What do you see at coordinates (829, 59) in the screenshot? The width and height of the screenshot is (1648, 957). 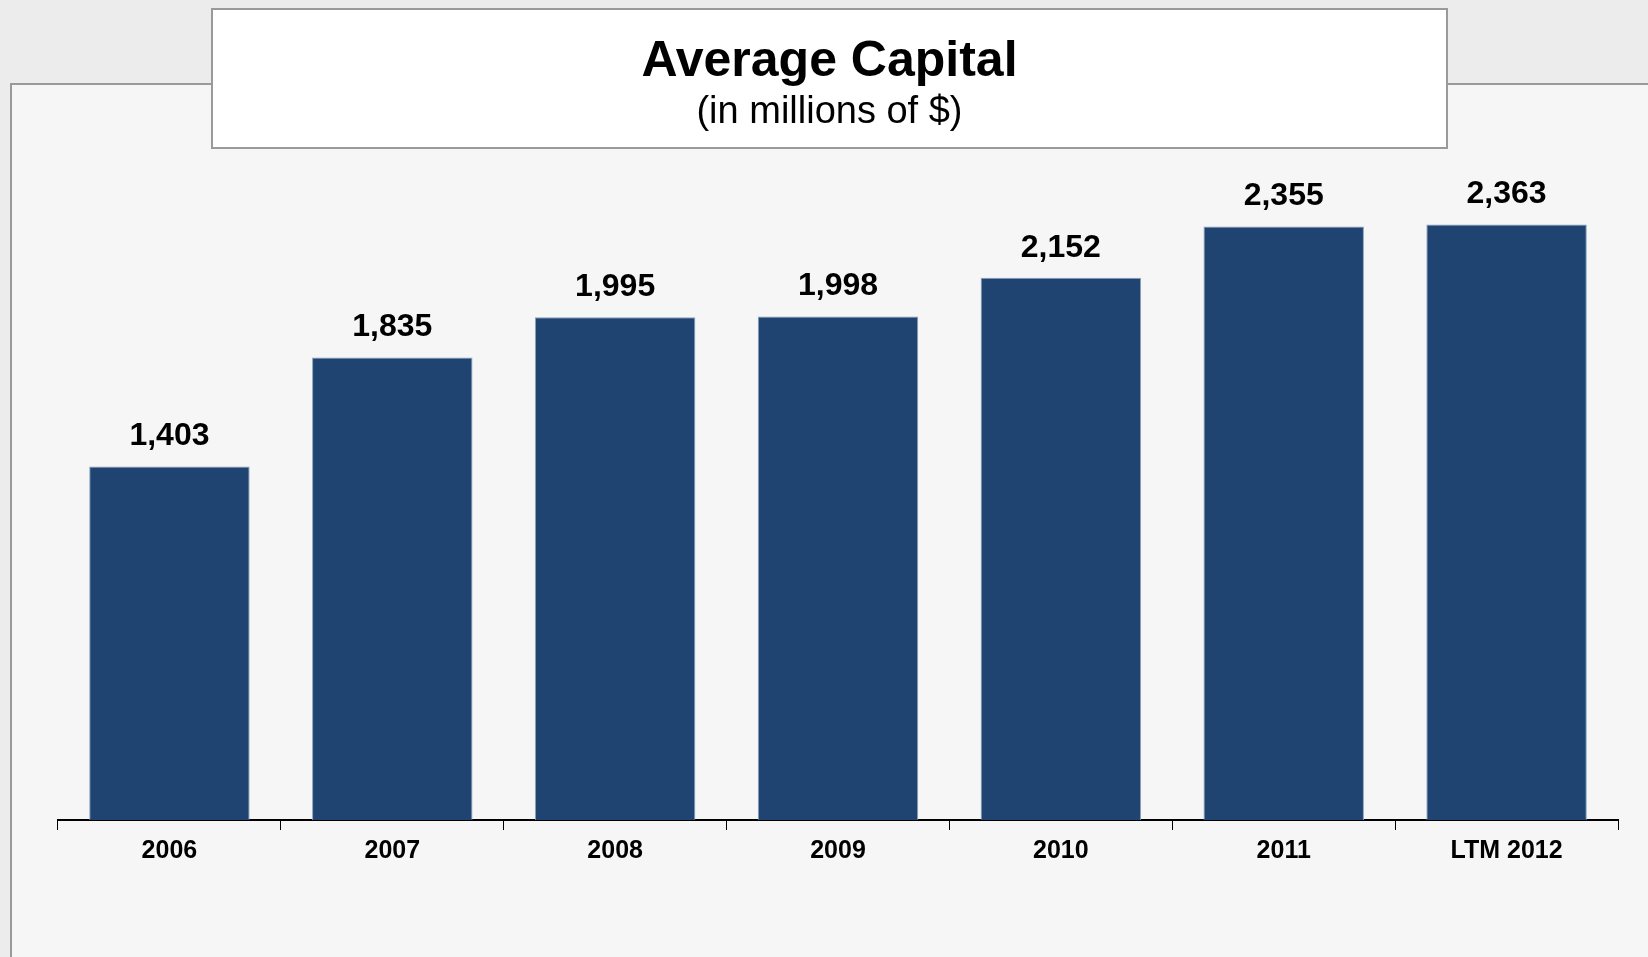 I see `chart-title: Average Capital` at bounding box center [829, 59].